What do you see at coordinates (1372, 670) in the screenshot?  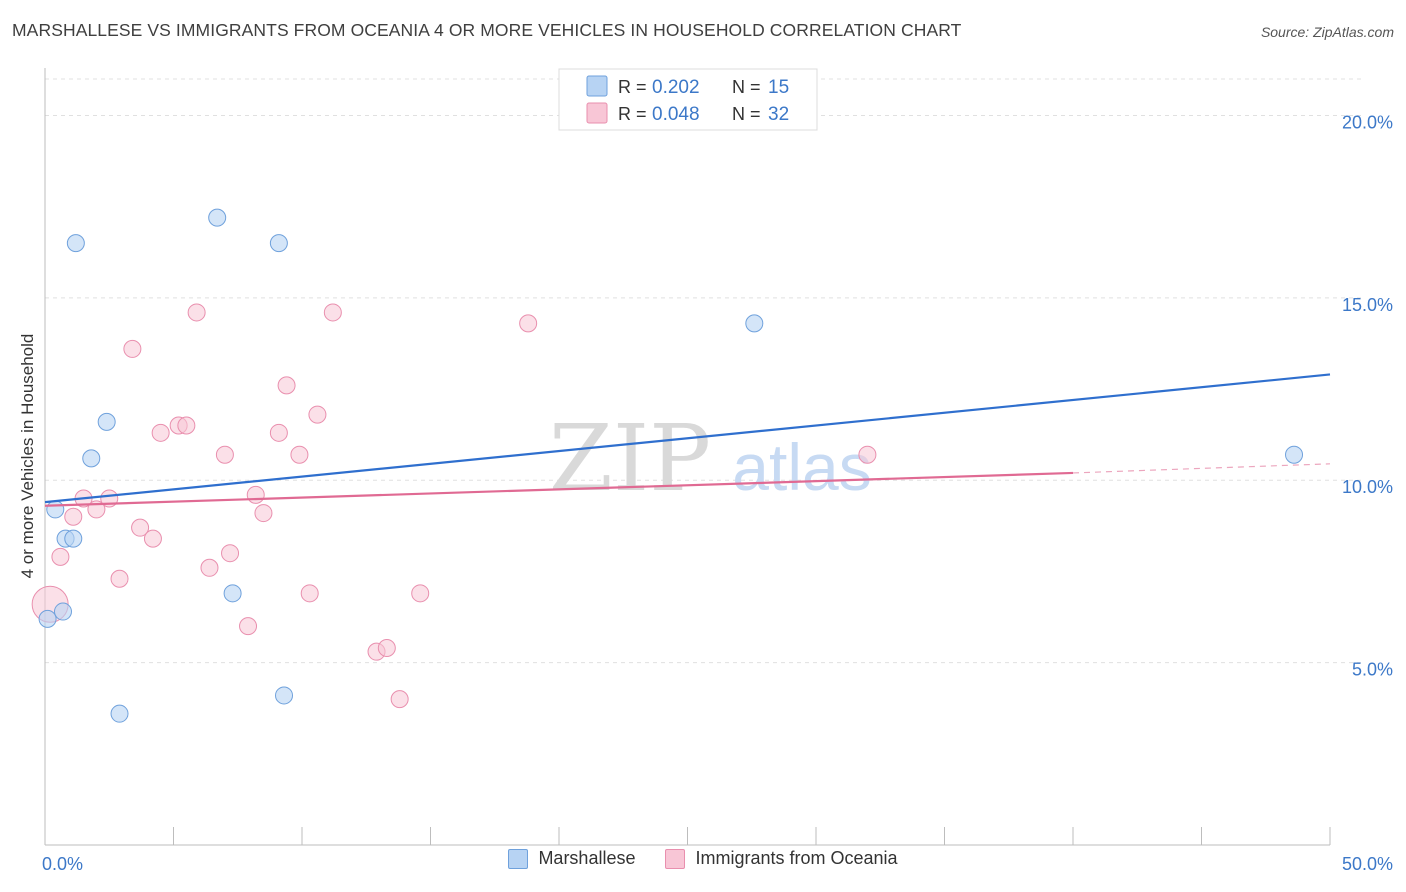 I see `y-tick-label: 5.0%` at bounding box center [1372, 670].